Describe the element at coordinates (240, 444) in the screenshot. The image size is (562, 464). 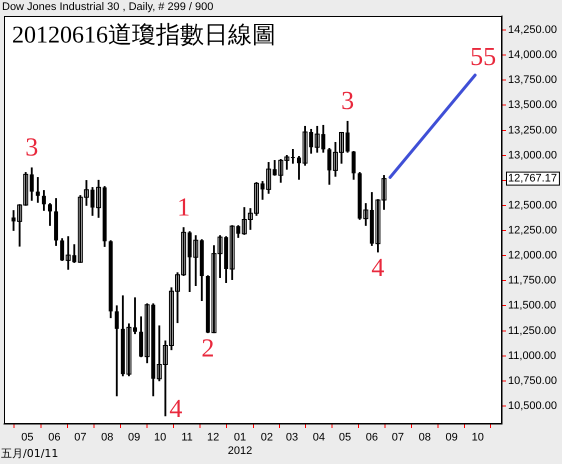
I see `x-tick-label: 01 2012` at that location.